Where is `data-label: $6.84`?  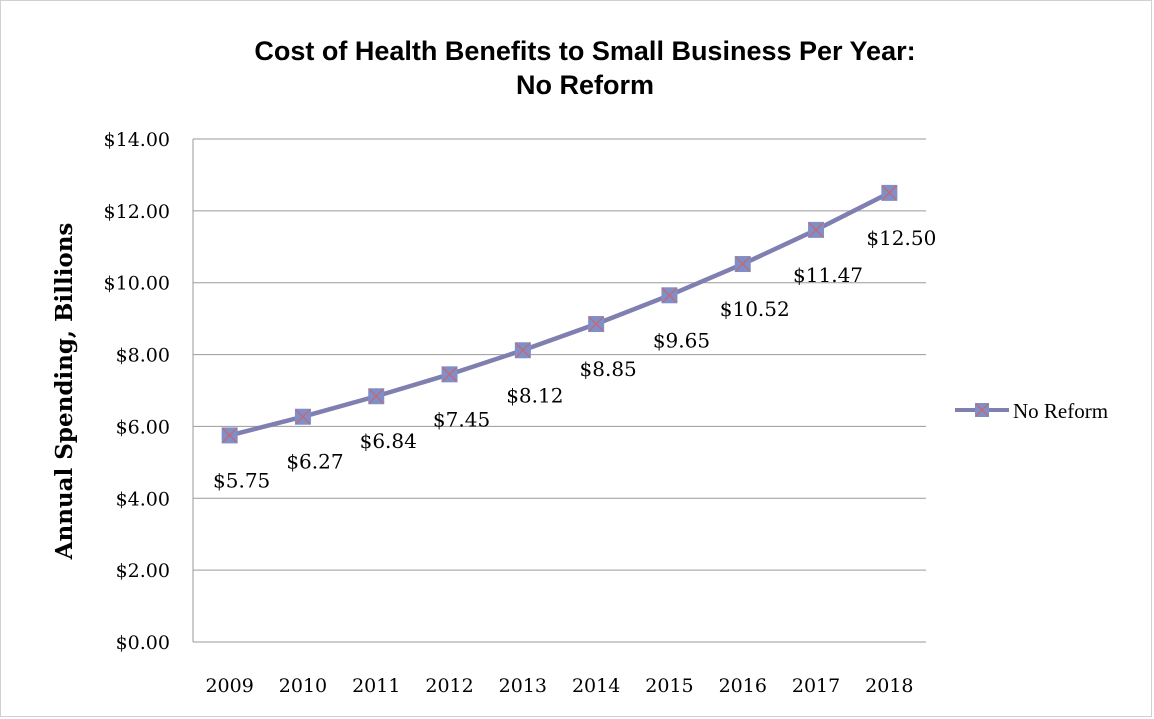
data-label: $6.84 is located at coordinates (388, 441).